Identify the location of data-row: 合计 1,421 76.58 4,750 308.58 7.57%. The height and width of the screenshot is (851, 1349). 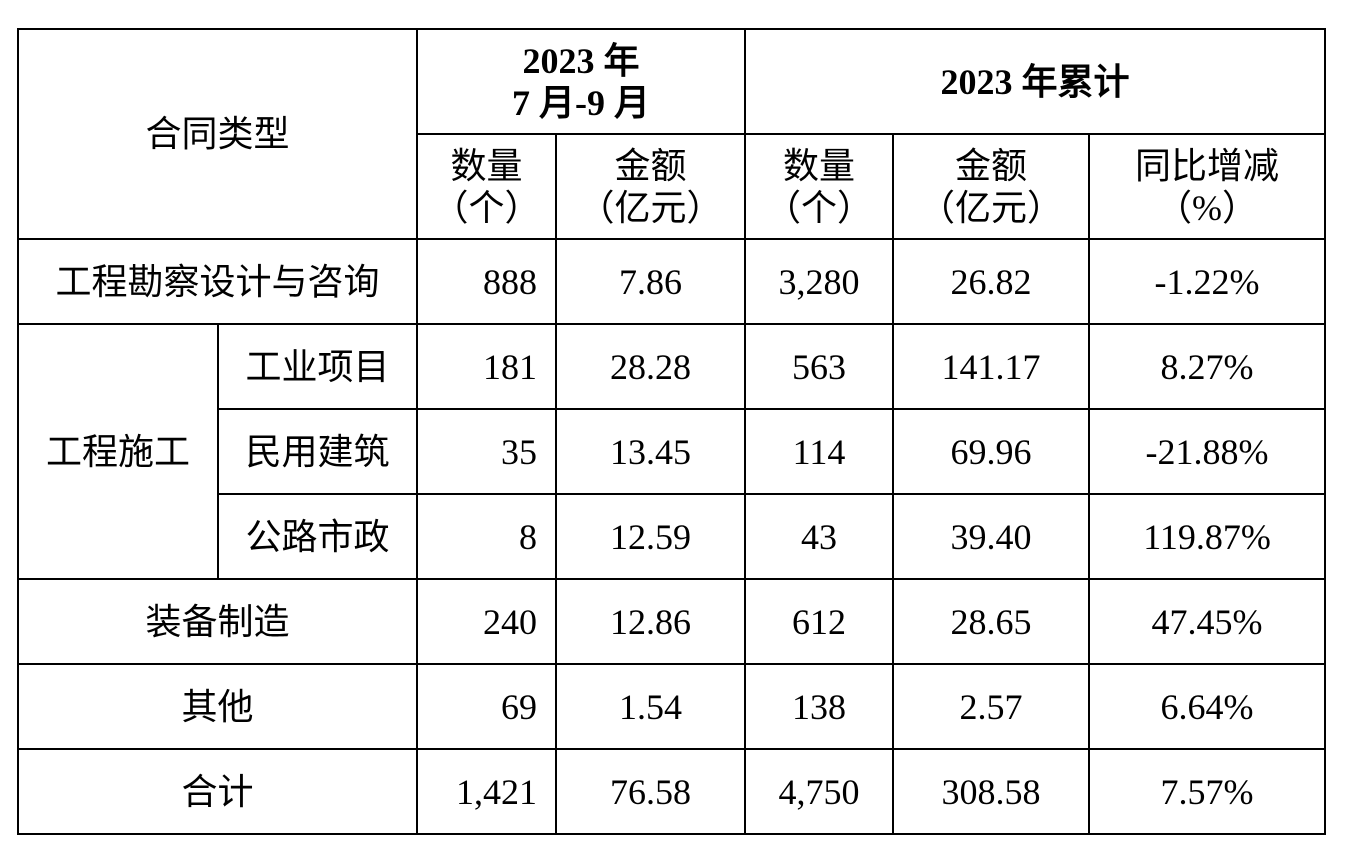
(671, 791).